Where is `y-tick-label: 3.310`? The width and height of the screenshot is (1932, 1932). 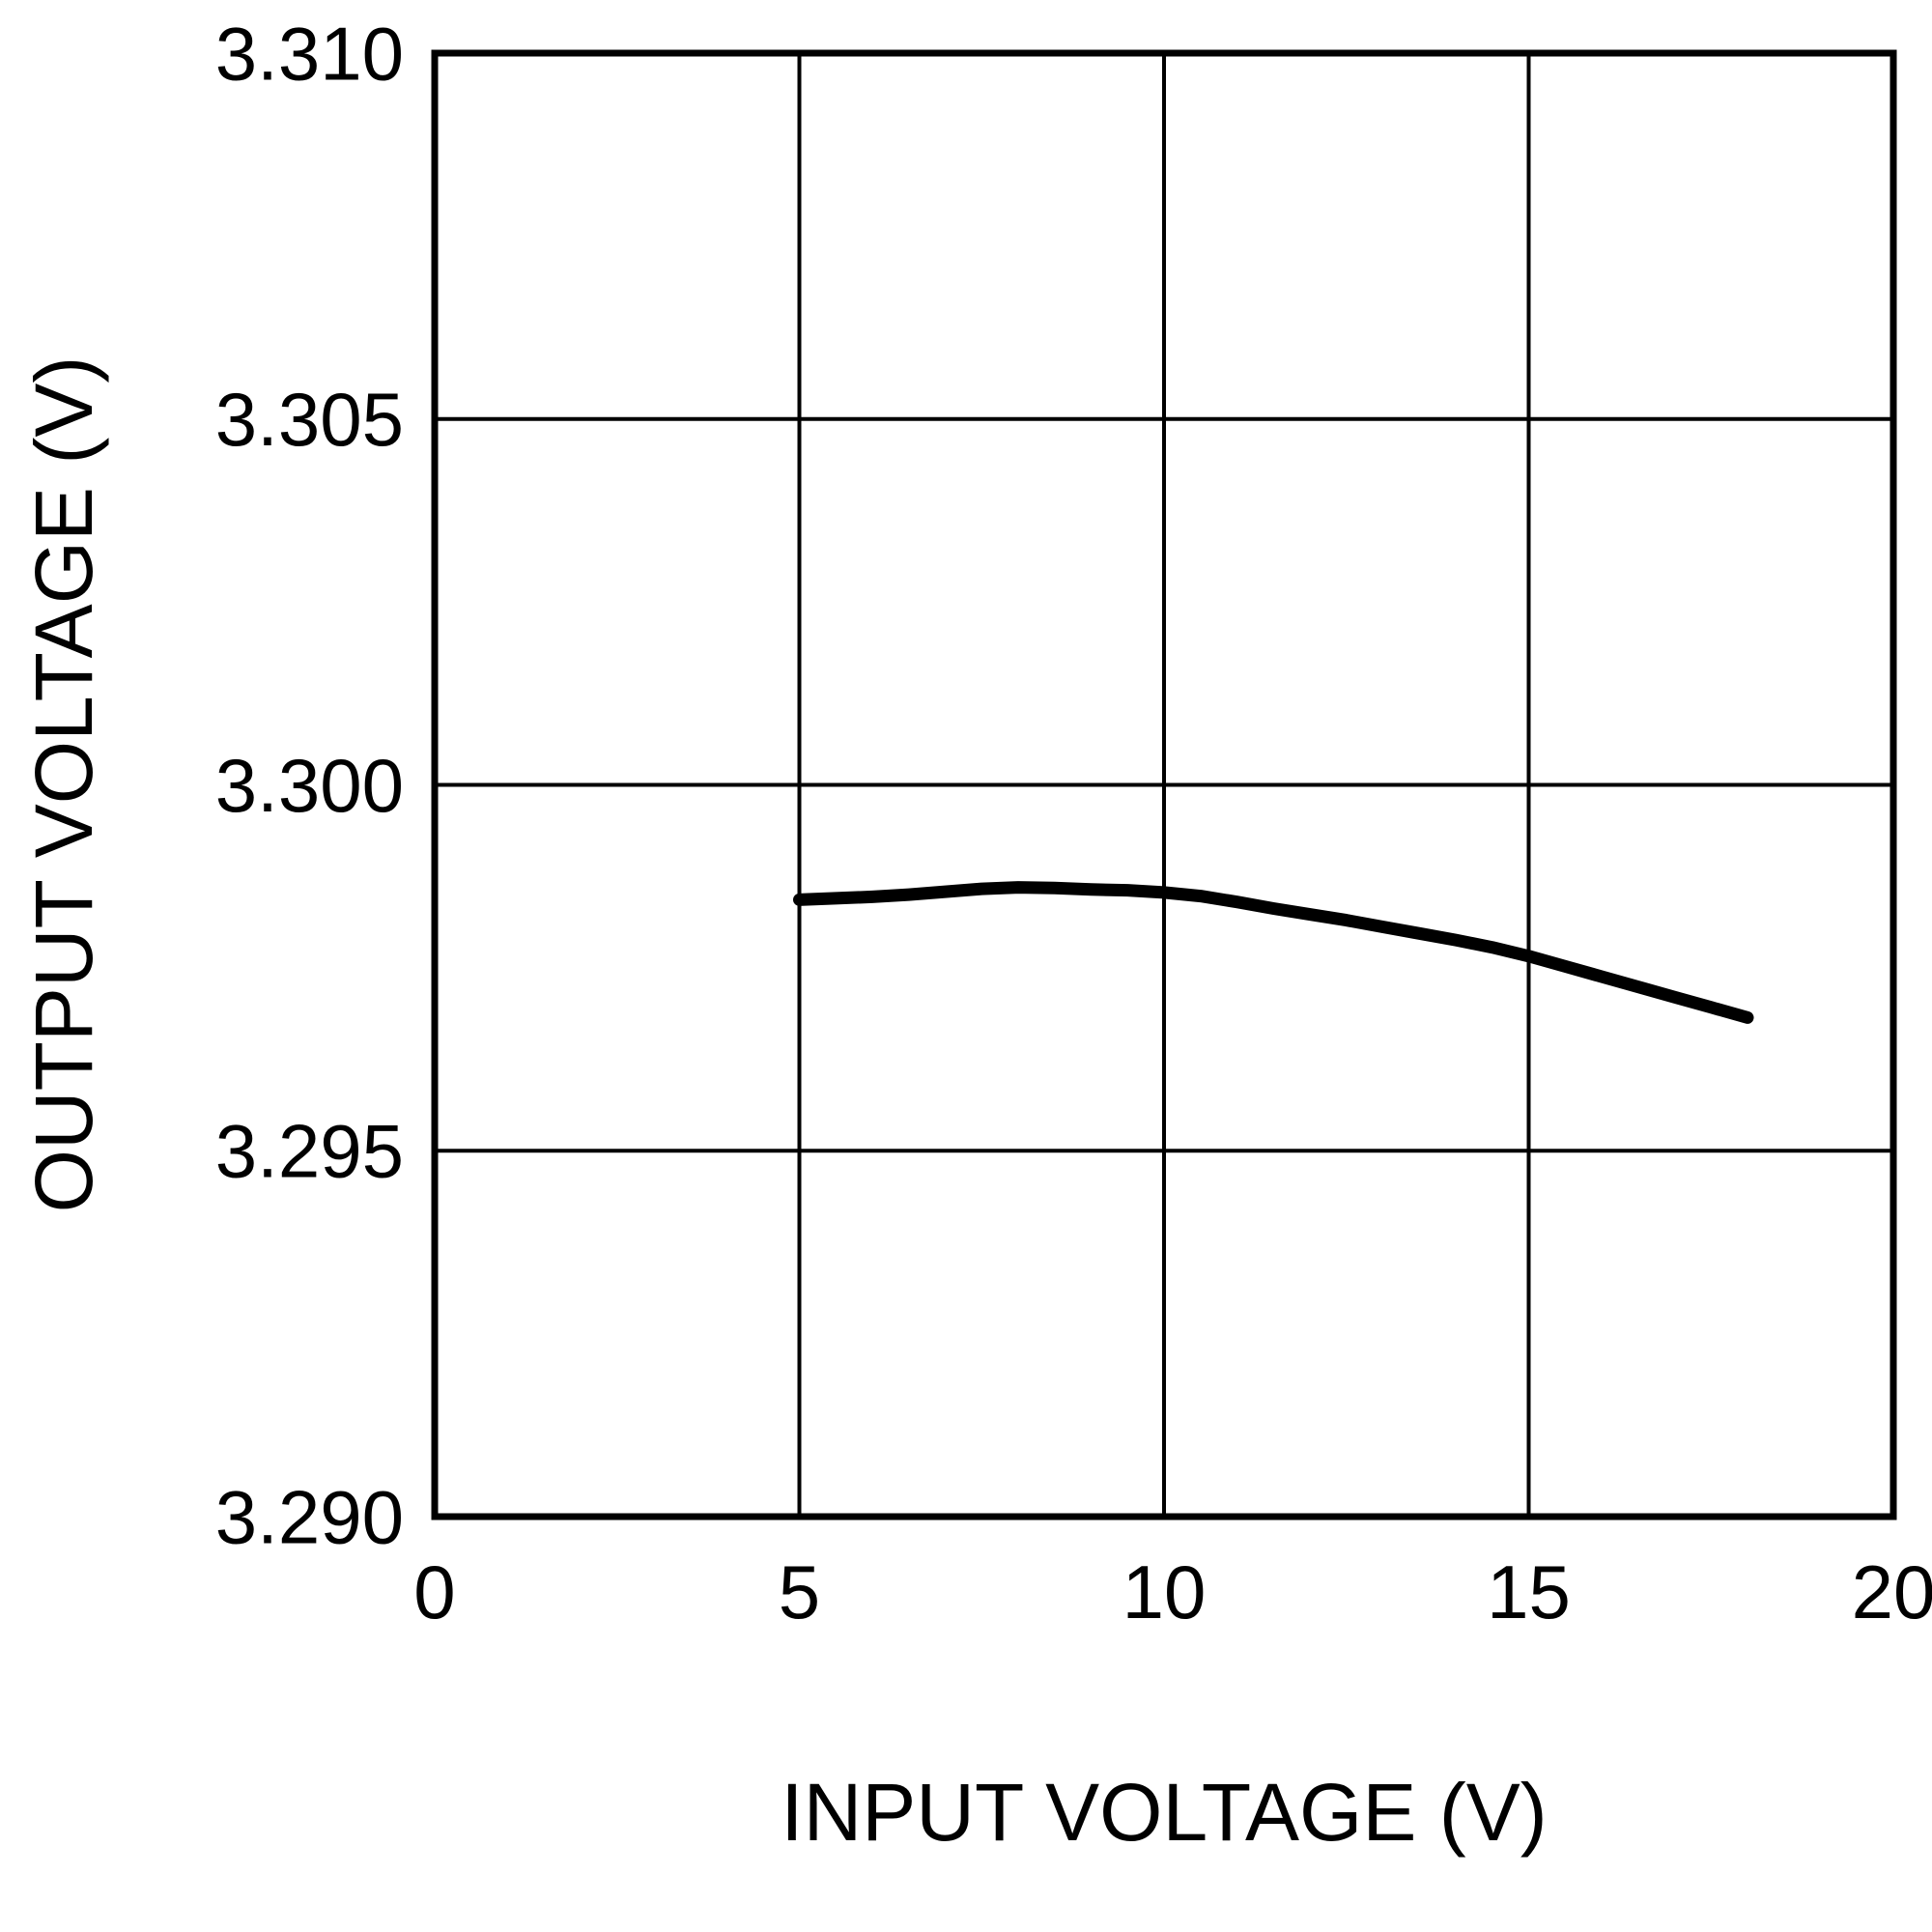
y-tick-label: 3.310 is located at coordinates (309, 53).